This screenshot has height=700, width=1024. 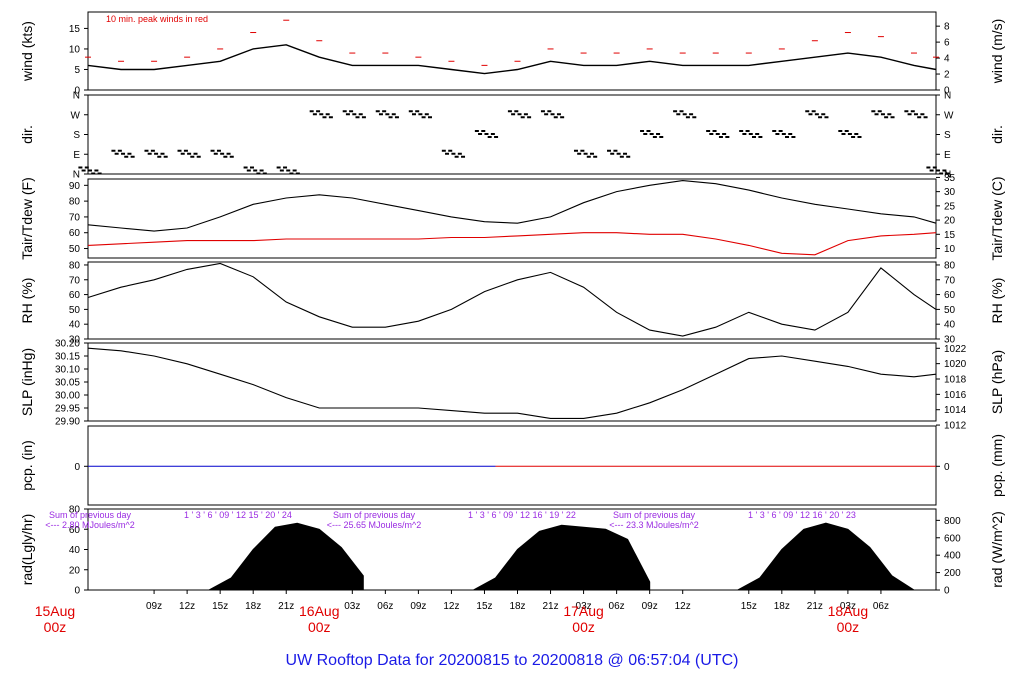 I want to click on tick-label: 30.05, so click(x=67, y=383).